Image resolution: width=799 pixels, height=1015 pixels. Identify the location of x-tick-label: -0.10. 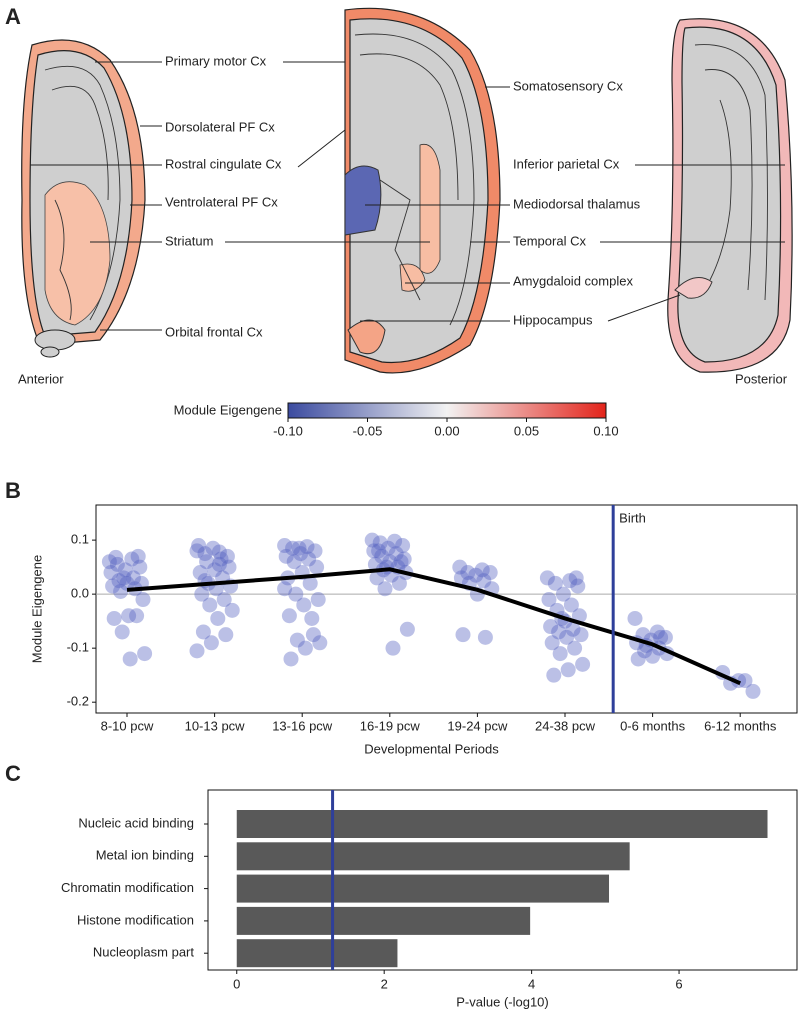
(288, 430).